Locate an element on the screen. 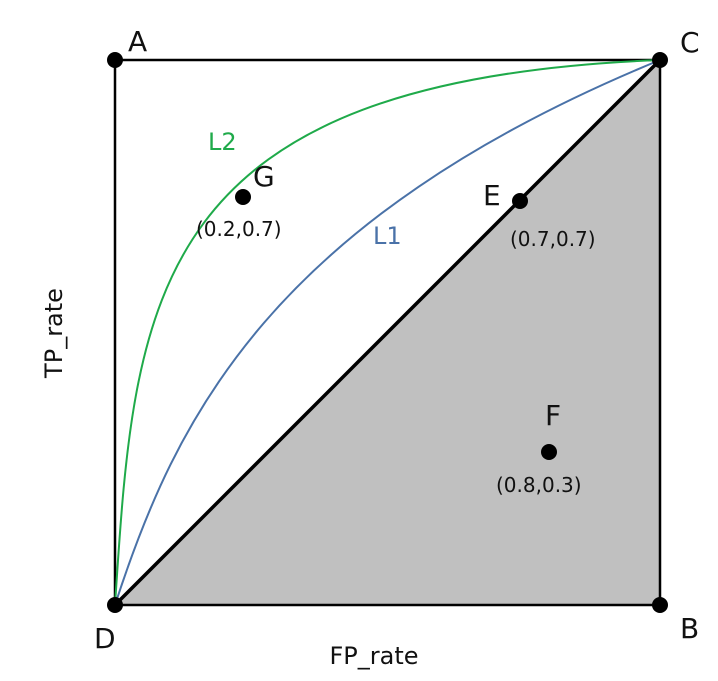 Image resolution: width=718 pixels, height=681 pixels. point-g-label: G is located at coordinates (264, 176).